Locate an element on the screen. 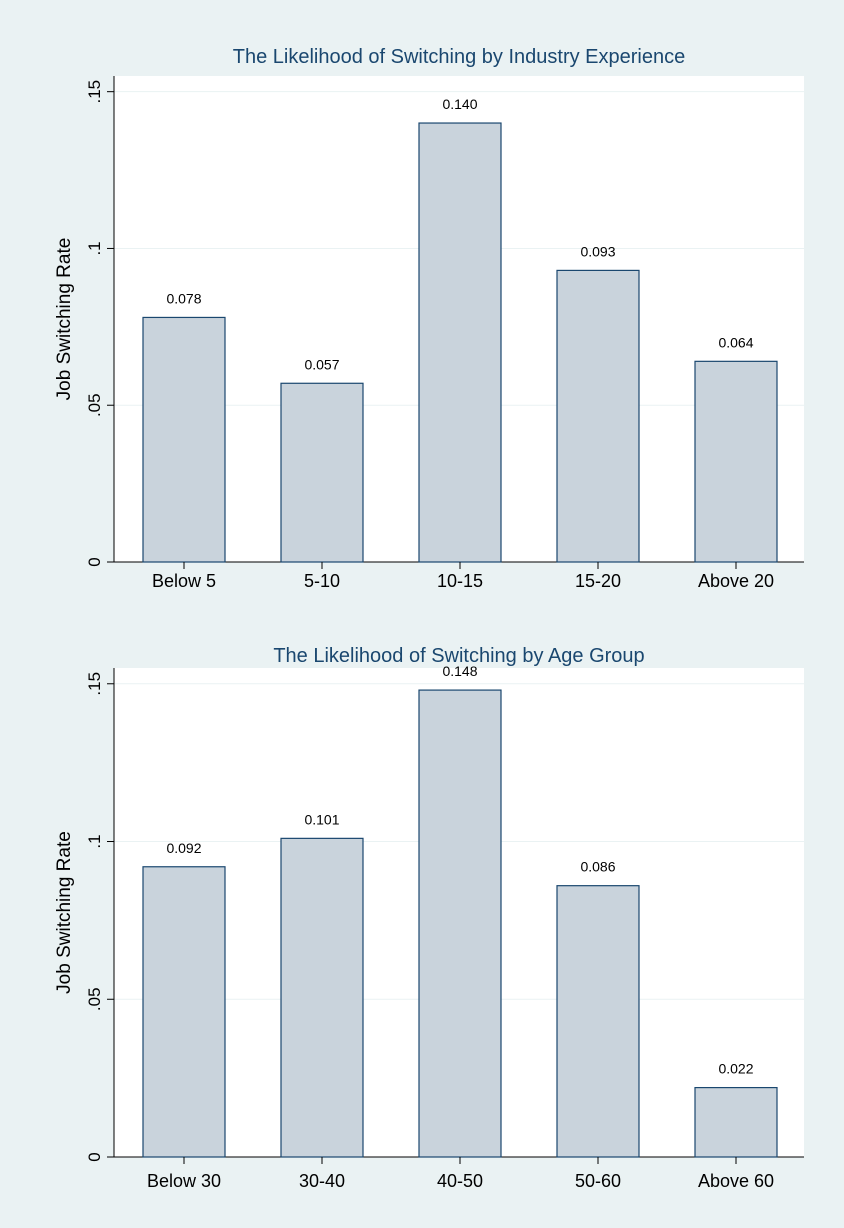  bar-value-label: 0.086 is located at coordinates (597, 867).